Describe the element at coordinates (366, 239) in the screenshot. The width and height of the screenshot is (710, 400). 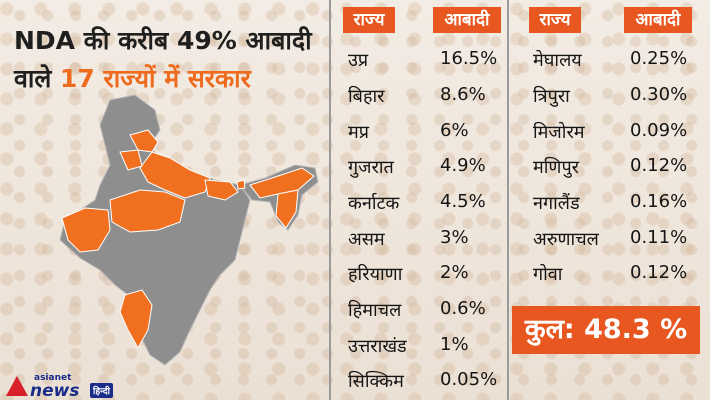
I see `table1-state: असम` at that location.